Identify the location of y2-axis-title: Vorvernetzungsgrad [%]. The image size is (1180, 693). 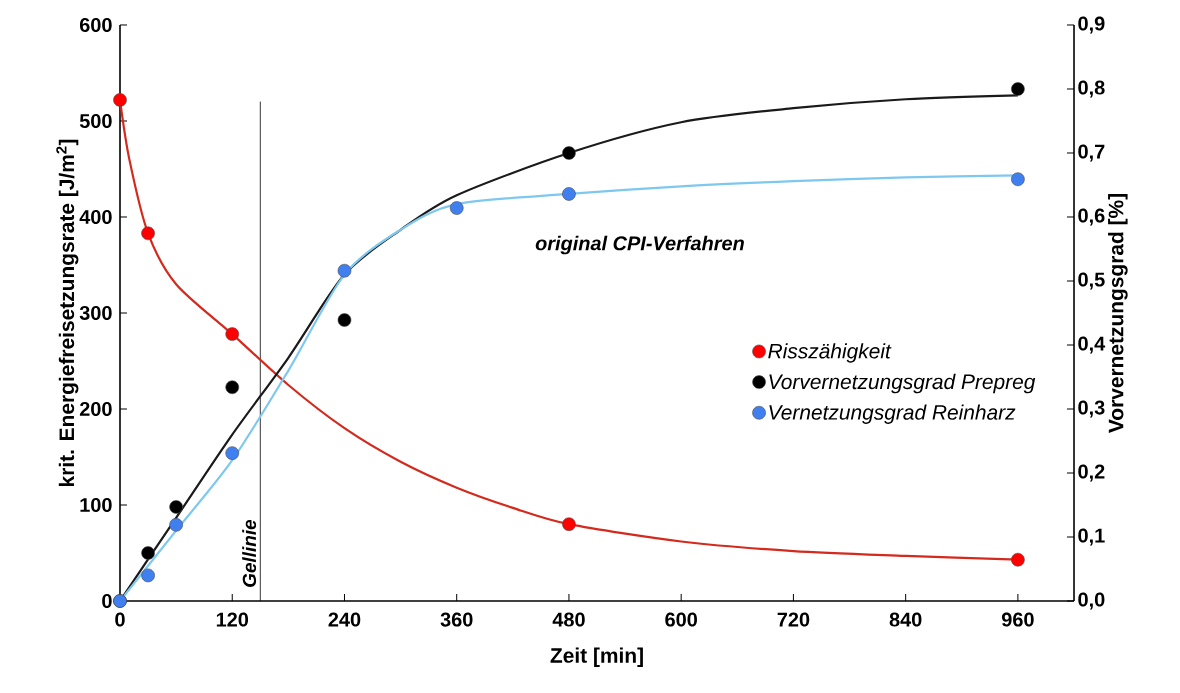
(1118, 313).